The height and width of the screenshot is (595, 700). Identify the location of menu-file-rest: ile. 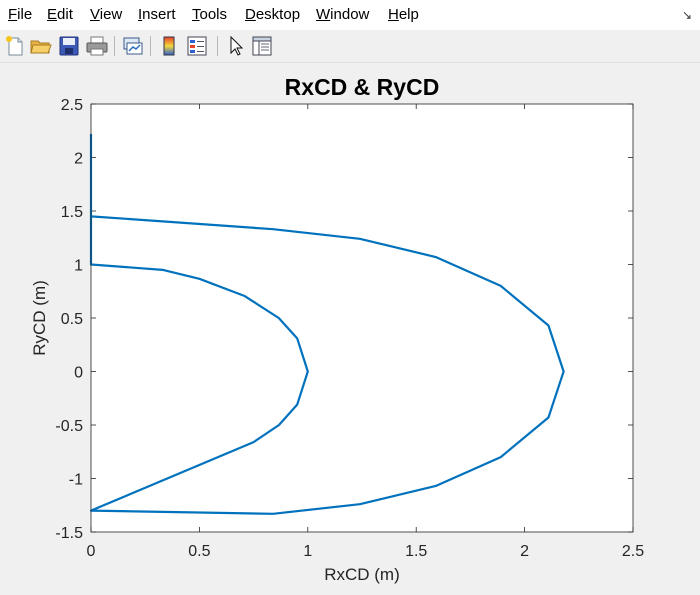
(25, 14).